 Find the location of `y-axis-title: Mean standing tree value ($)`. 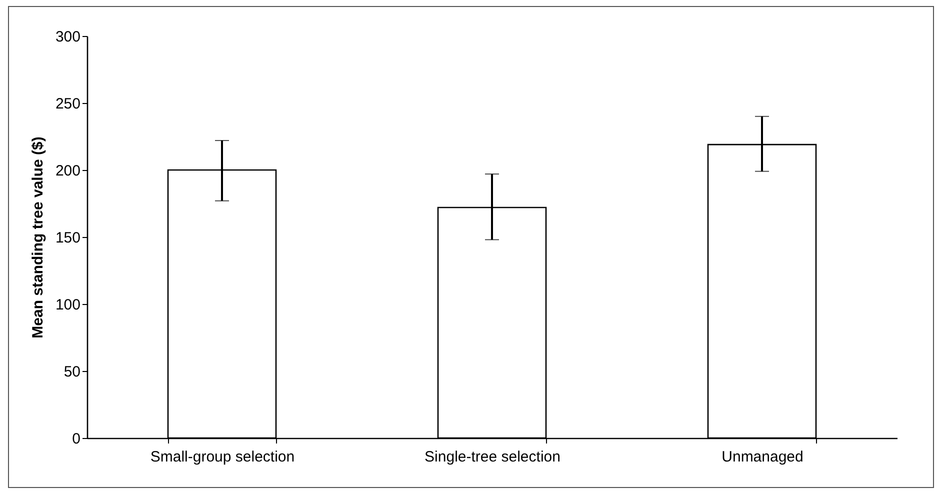

y-axis-title: Mean standing tree value ($) is located at coordinates (37, 237).